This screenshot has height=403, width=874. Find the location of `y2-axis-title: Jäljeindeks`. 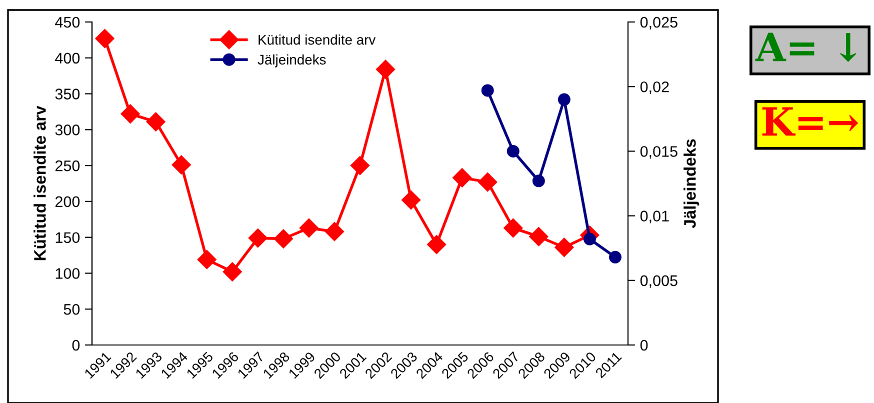

y2-axis-title: Jäljeindeks is located at coordinates (692, 183).